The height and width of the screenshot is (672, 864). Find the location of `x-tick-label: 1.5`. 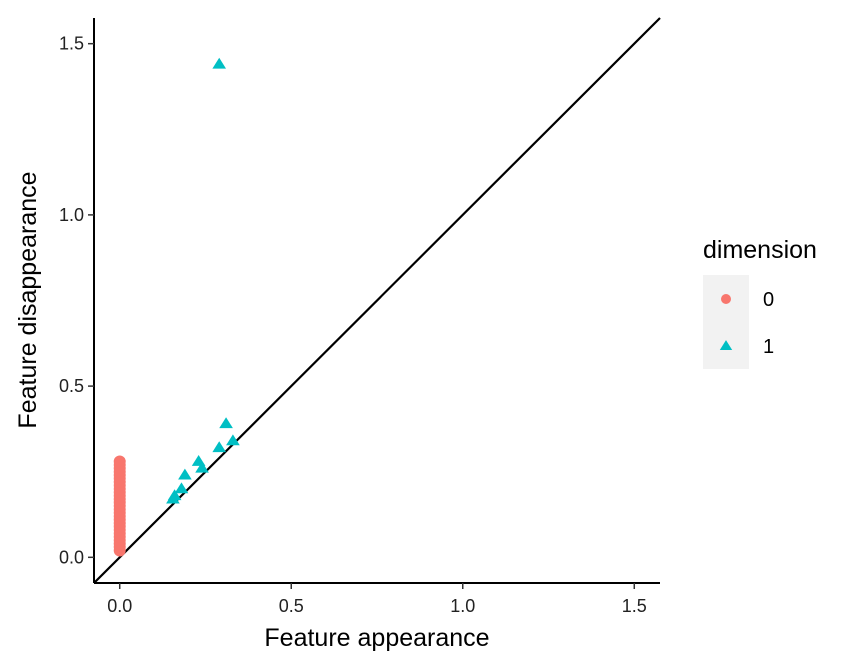

x-tick-label: 1.5 is located at coordinates (634, 606).